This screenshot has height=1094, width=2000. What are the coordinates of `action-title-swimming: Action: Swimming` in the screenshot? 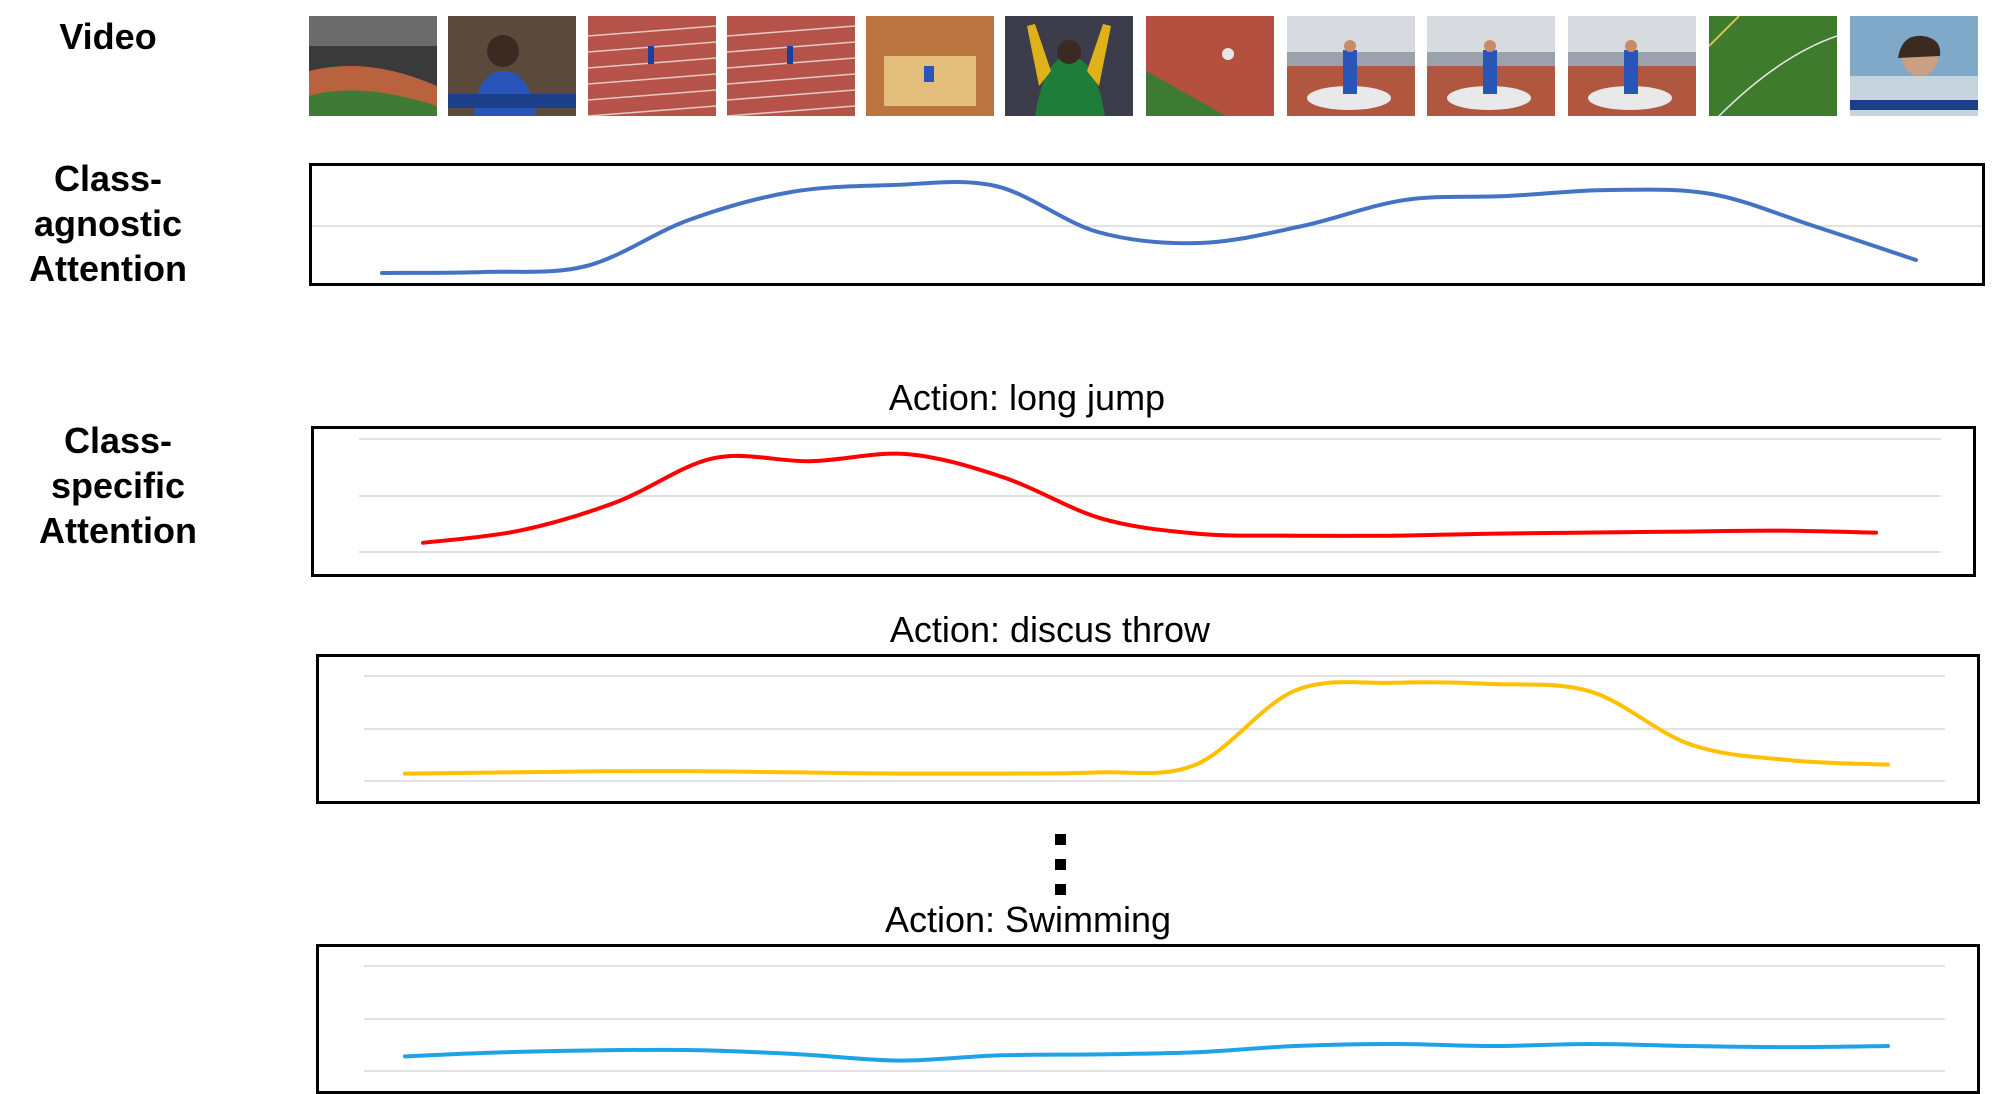 It's located at (1028, 919).